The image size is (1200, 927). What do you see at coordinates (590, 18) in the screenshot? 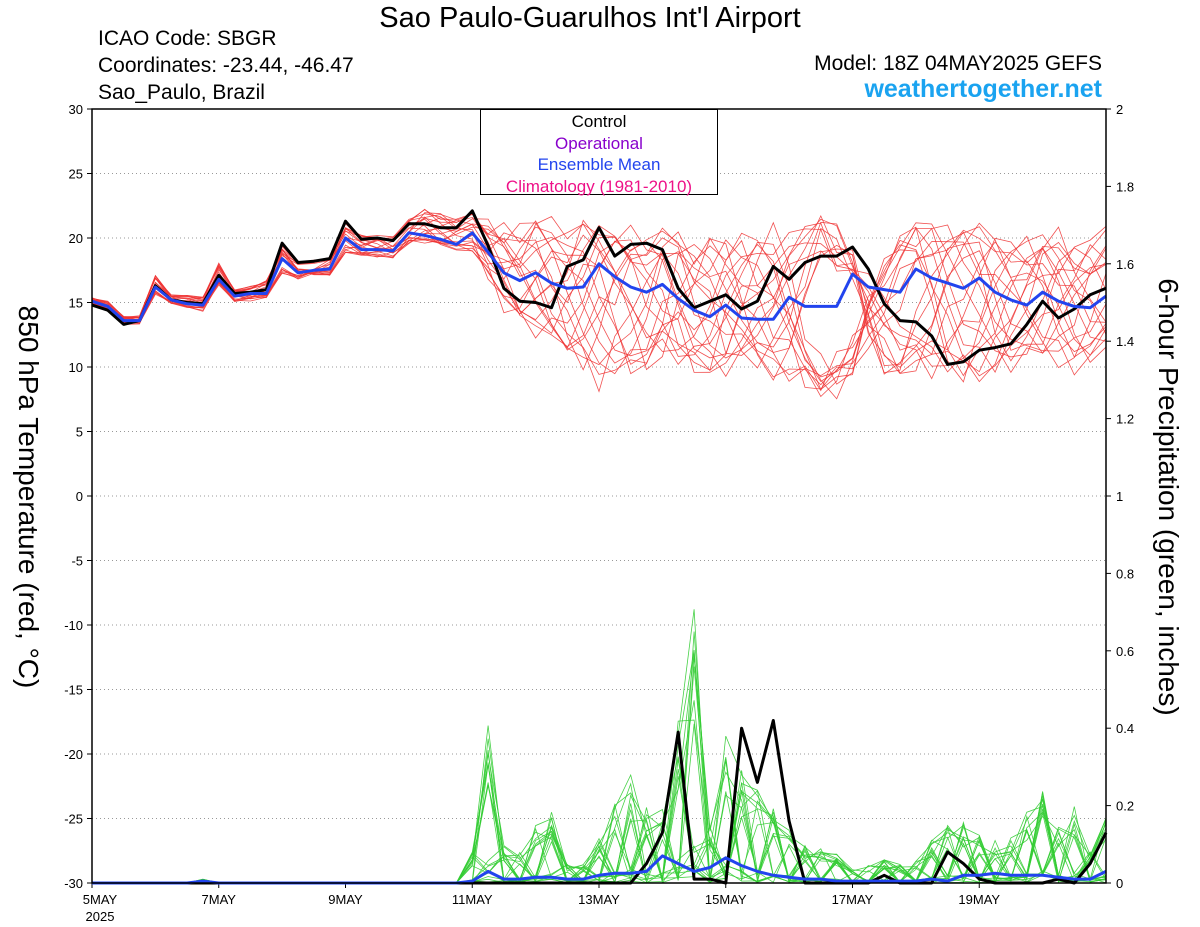
I see `chart-title: Sao Paulo-Guarulhos Int'l Airport` at bounding box center [590, 18].